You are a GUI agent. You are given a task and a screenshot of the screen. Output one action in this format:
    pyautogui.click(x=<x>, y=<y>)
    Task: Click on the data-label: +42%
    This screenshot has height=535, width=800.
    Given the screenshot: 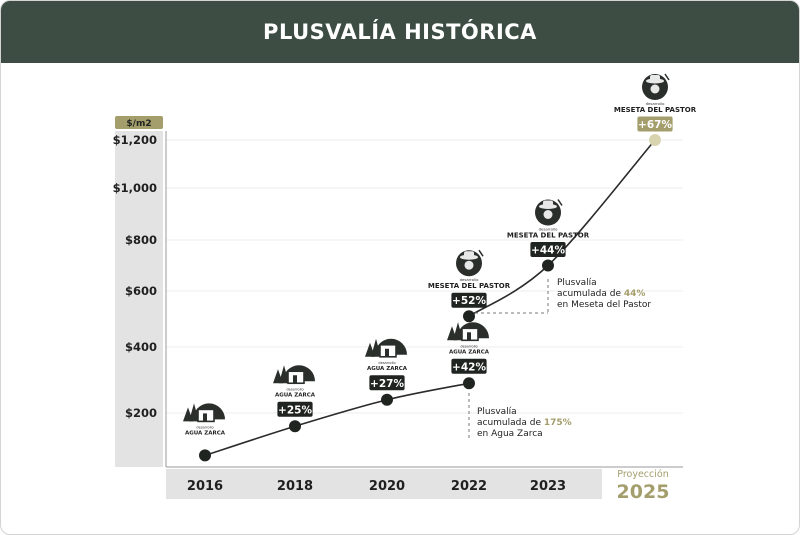 What is the action you would take?
    pyautogui.click(x=469, y=367)
    